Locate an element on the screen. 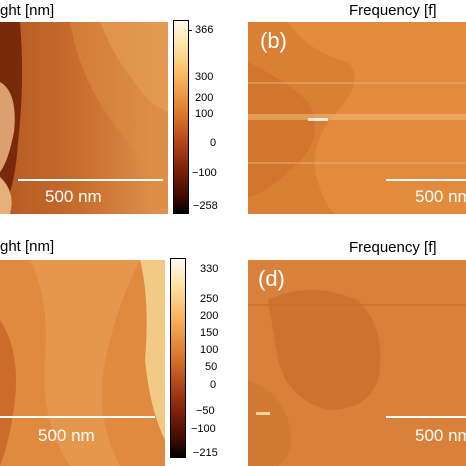 This screenshot has width=466, height=466. colorbar-top-tick: −100 is located at coordinates (204, 173).